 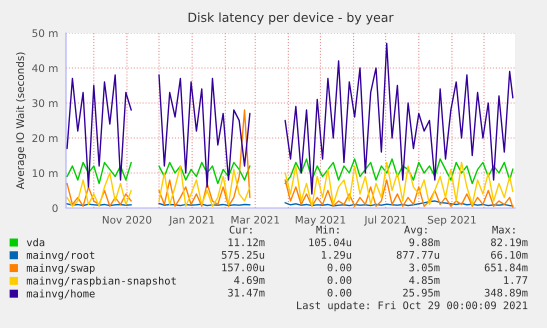 I want to click on x-tick-label: Jan 2021, so click(x=191, y=221).